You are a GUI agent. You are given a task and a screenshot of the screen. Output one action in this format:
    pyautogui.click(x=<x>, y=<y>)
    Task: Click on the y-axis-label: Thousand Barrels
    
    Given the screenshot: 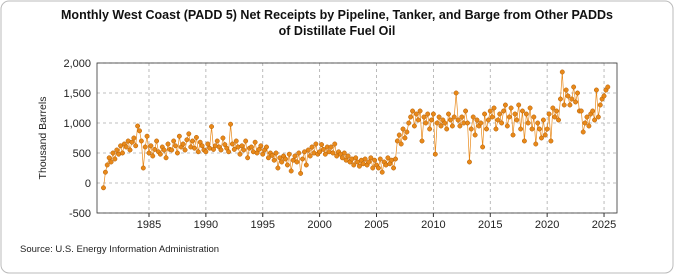 What is the action you would take?
    pyautogui.click(x=43, y=138)
    